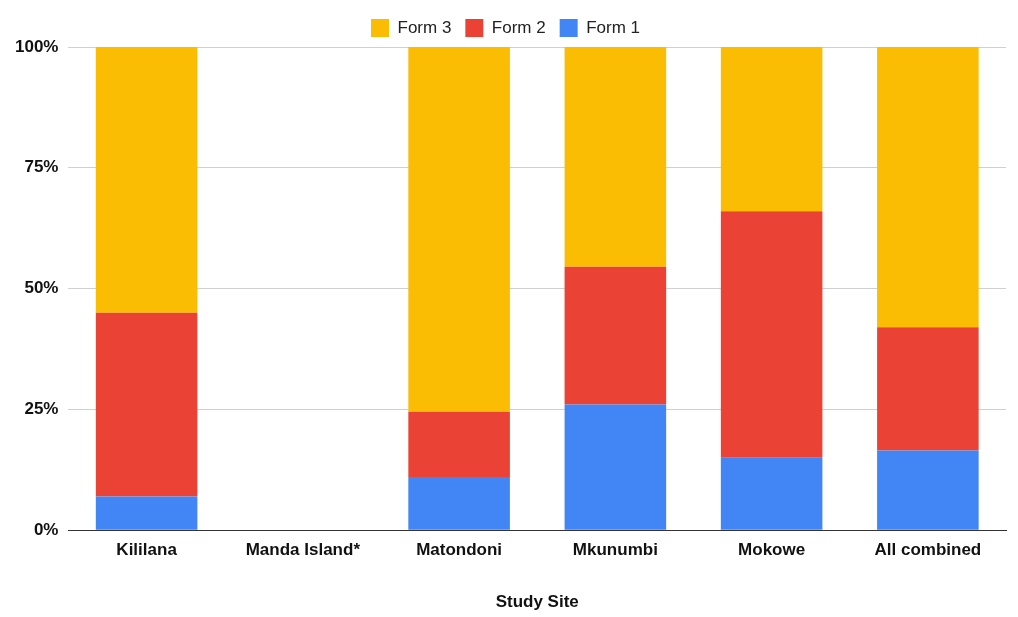 This screenshot has height=617, width=1018. What do you see at coordinates (147, 550) in the screenshot?
I see `x-tick-label: Kililana` at bounding box center [147, 550].